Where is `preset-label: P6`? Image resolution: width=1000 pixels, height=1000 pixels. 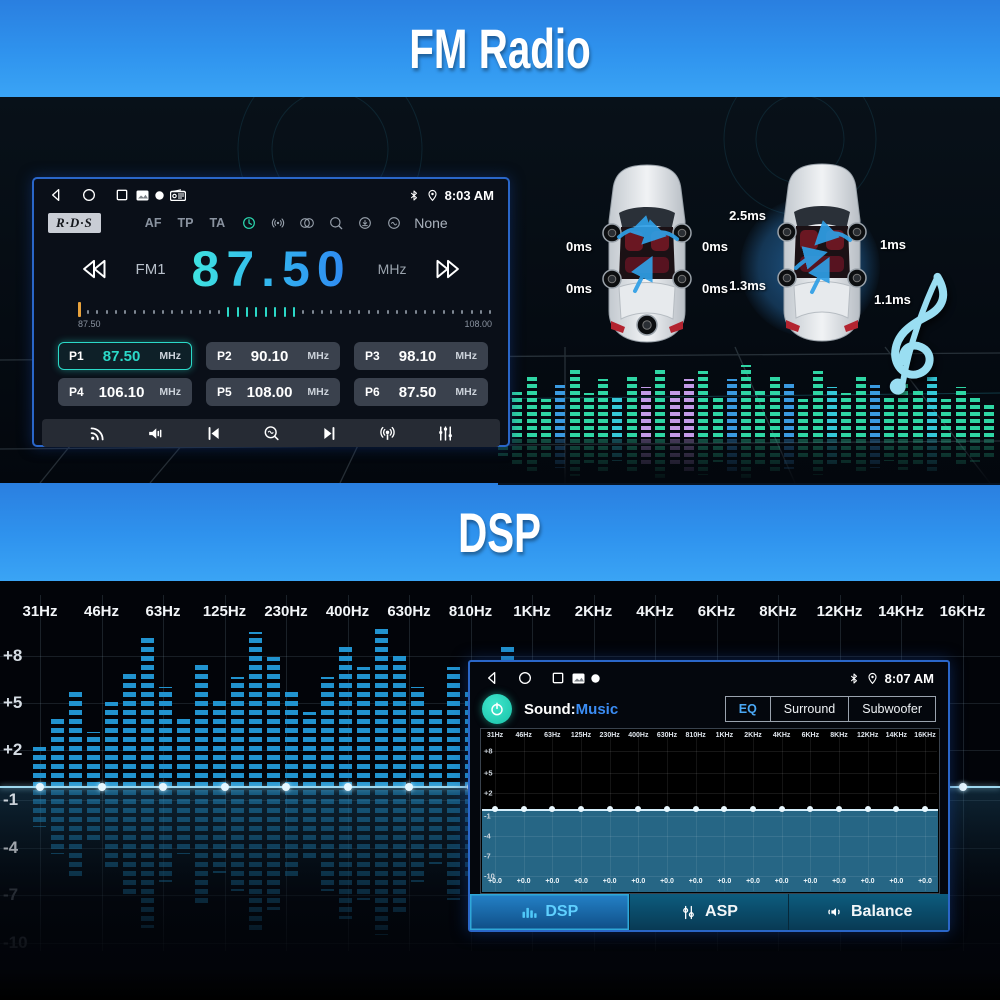 preset-label: P6 is located at coordinates (372, 392).